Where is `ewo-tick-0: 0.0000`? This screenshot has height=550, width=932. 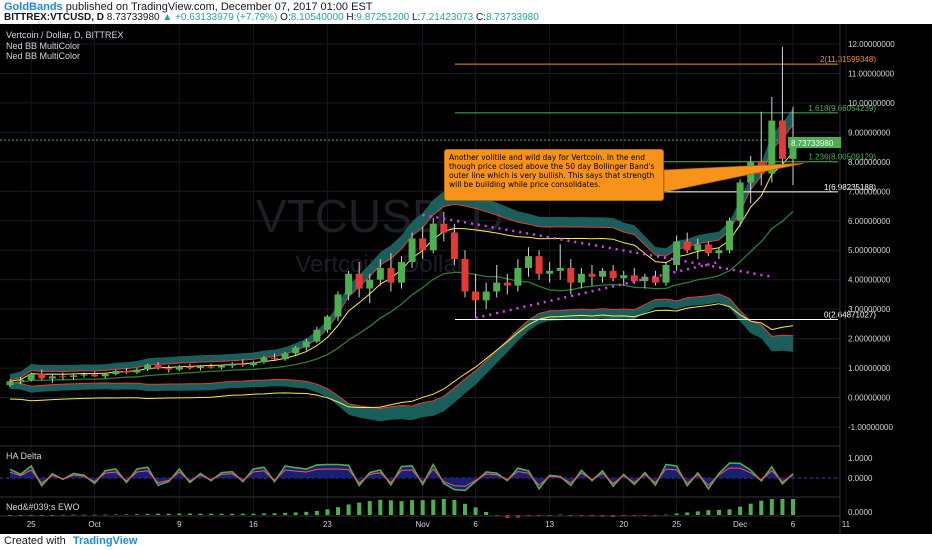
ewo-tick-0: 0.0000 is located at coordinates (860, 512).